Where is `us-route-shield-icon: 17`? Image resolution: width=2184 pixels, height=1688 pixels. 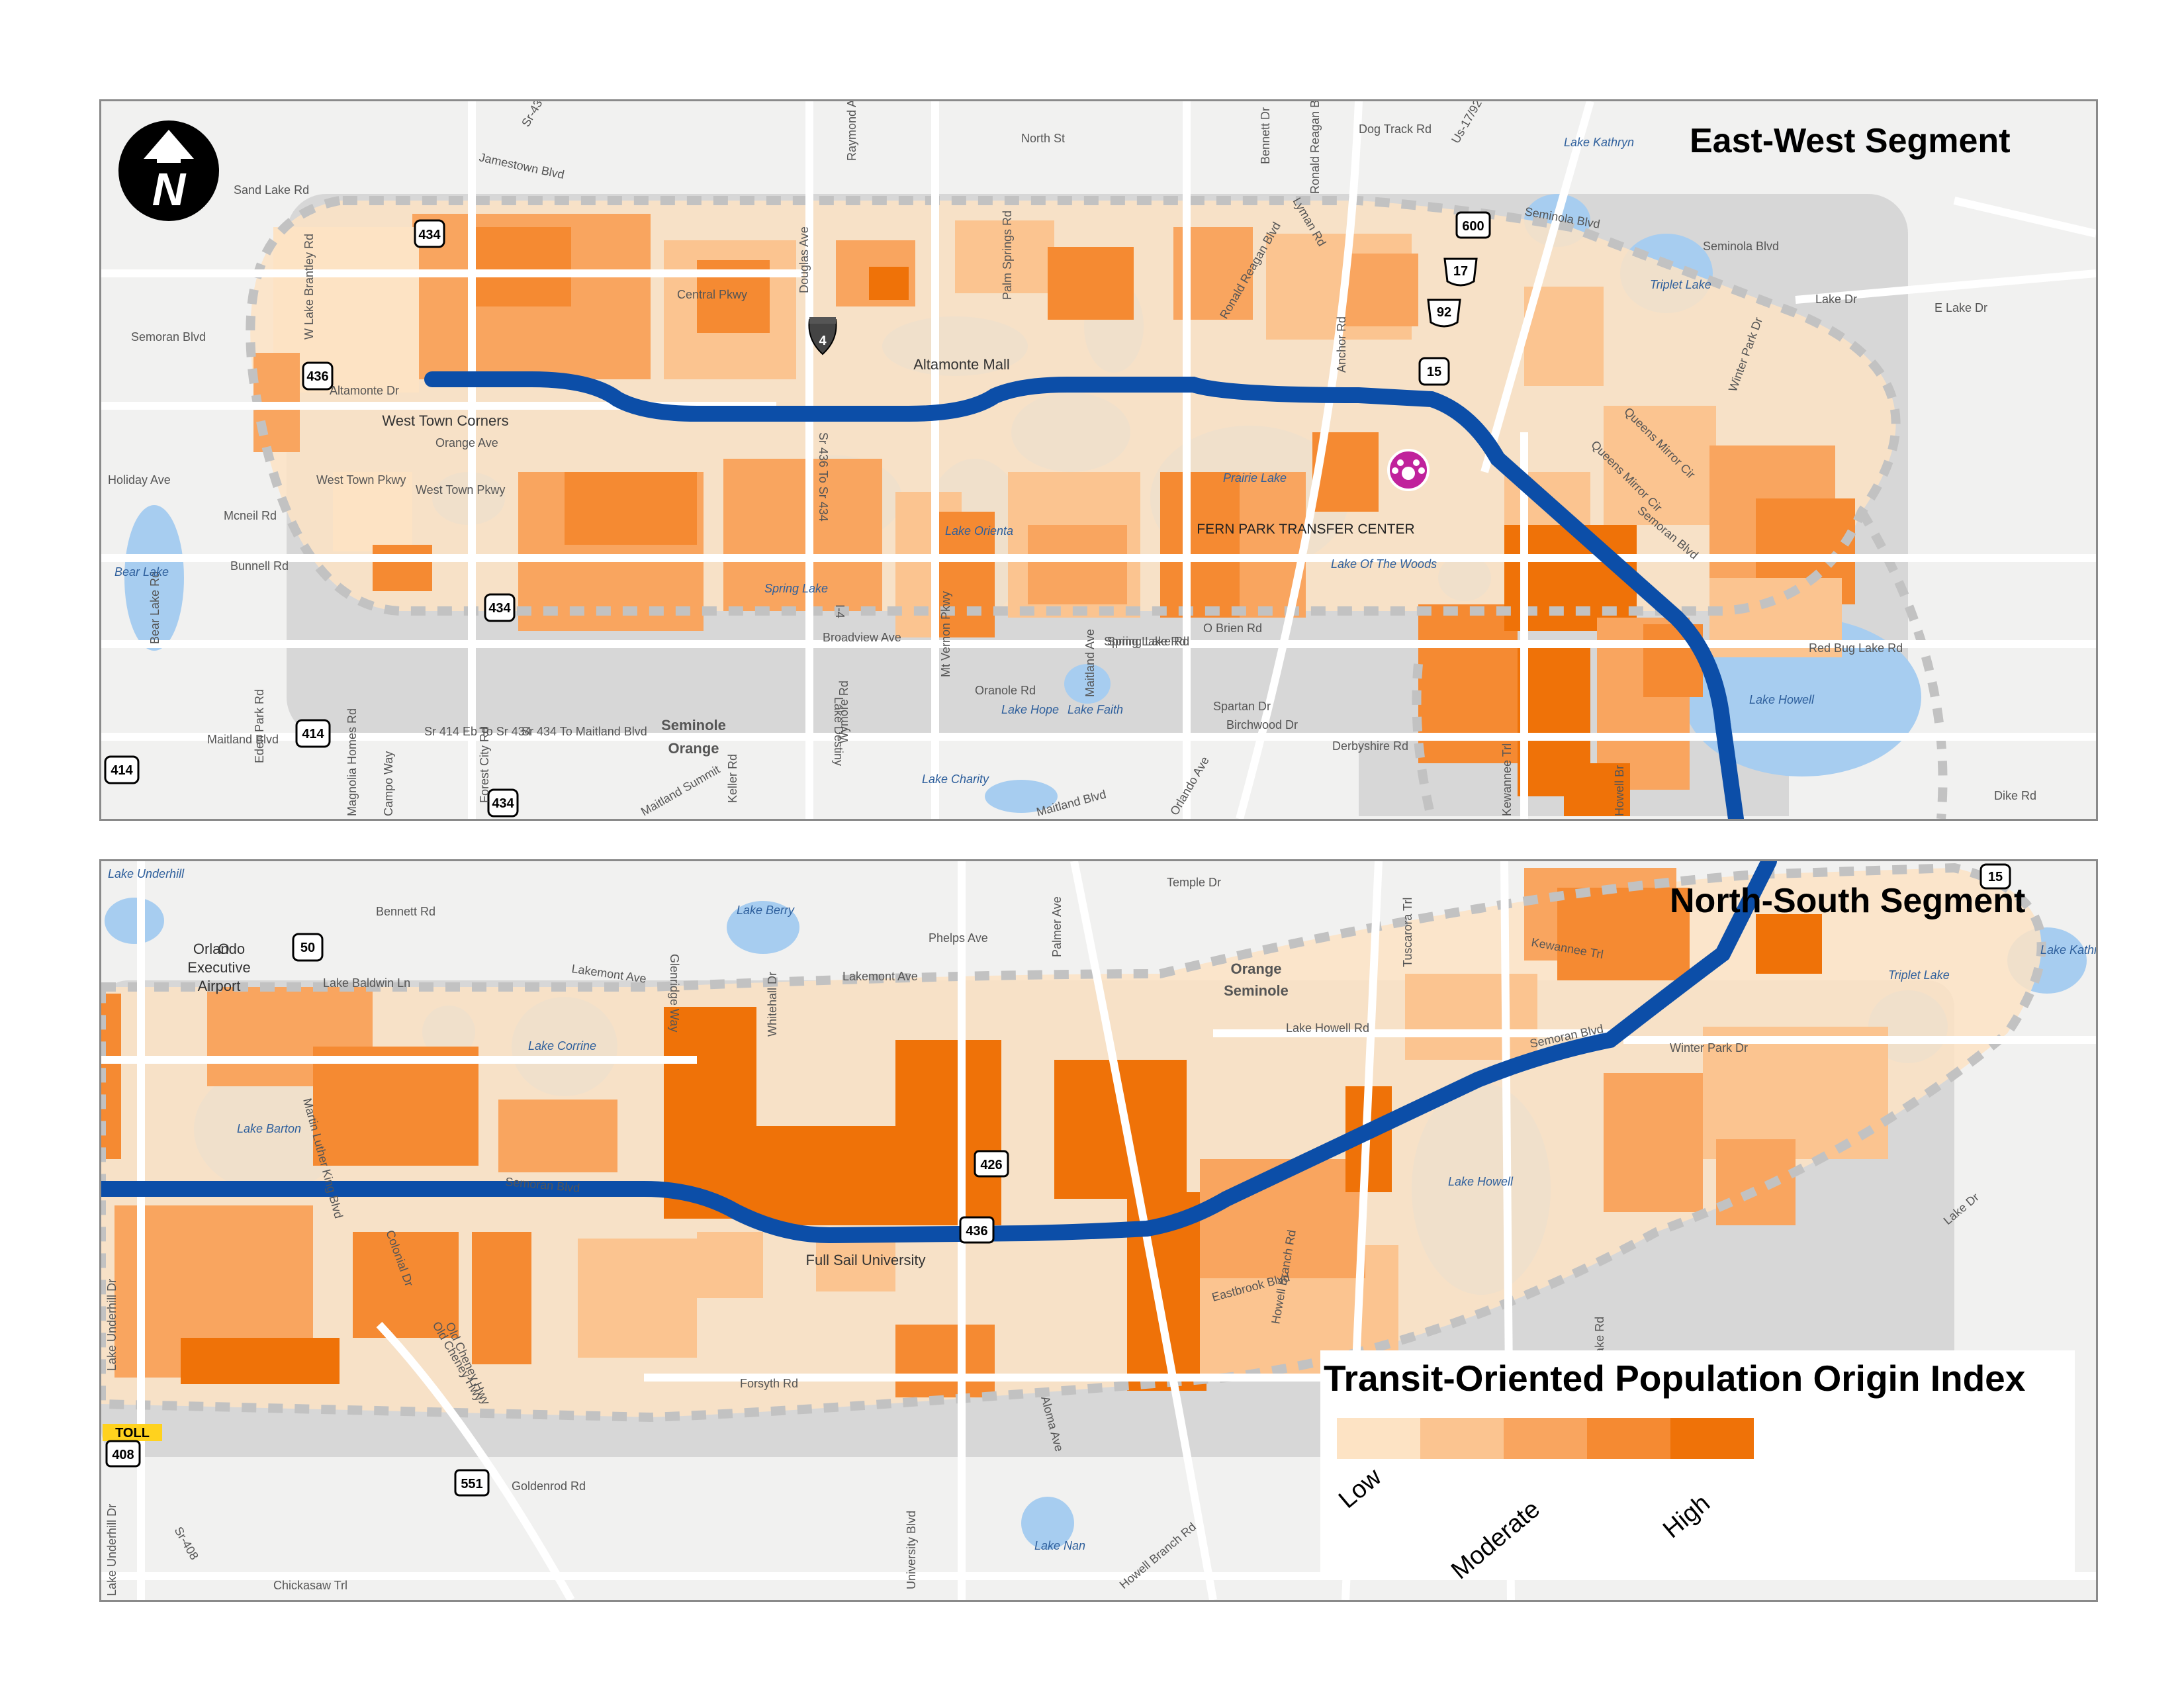 us-route-shield-icon: 17 is located at coordinates (1460, 272).